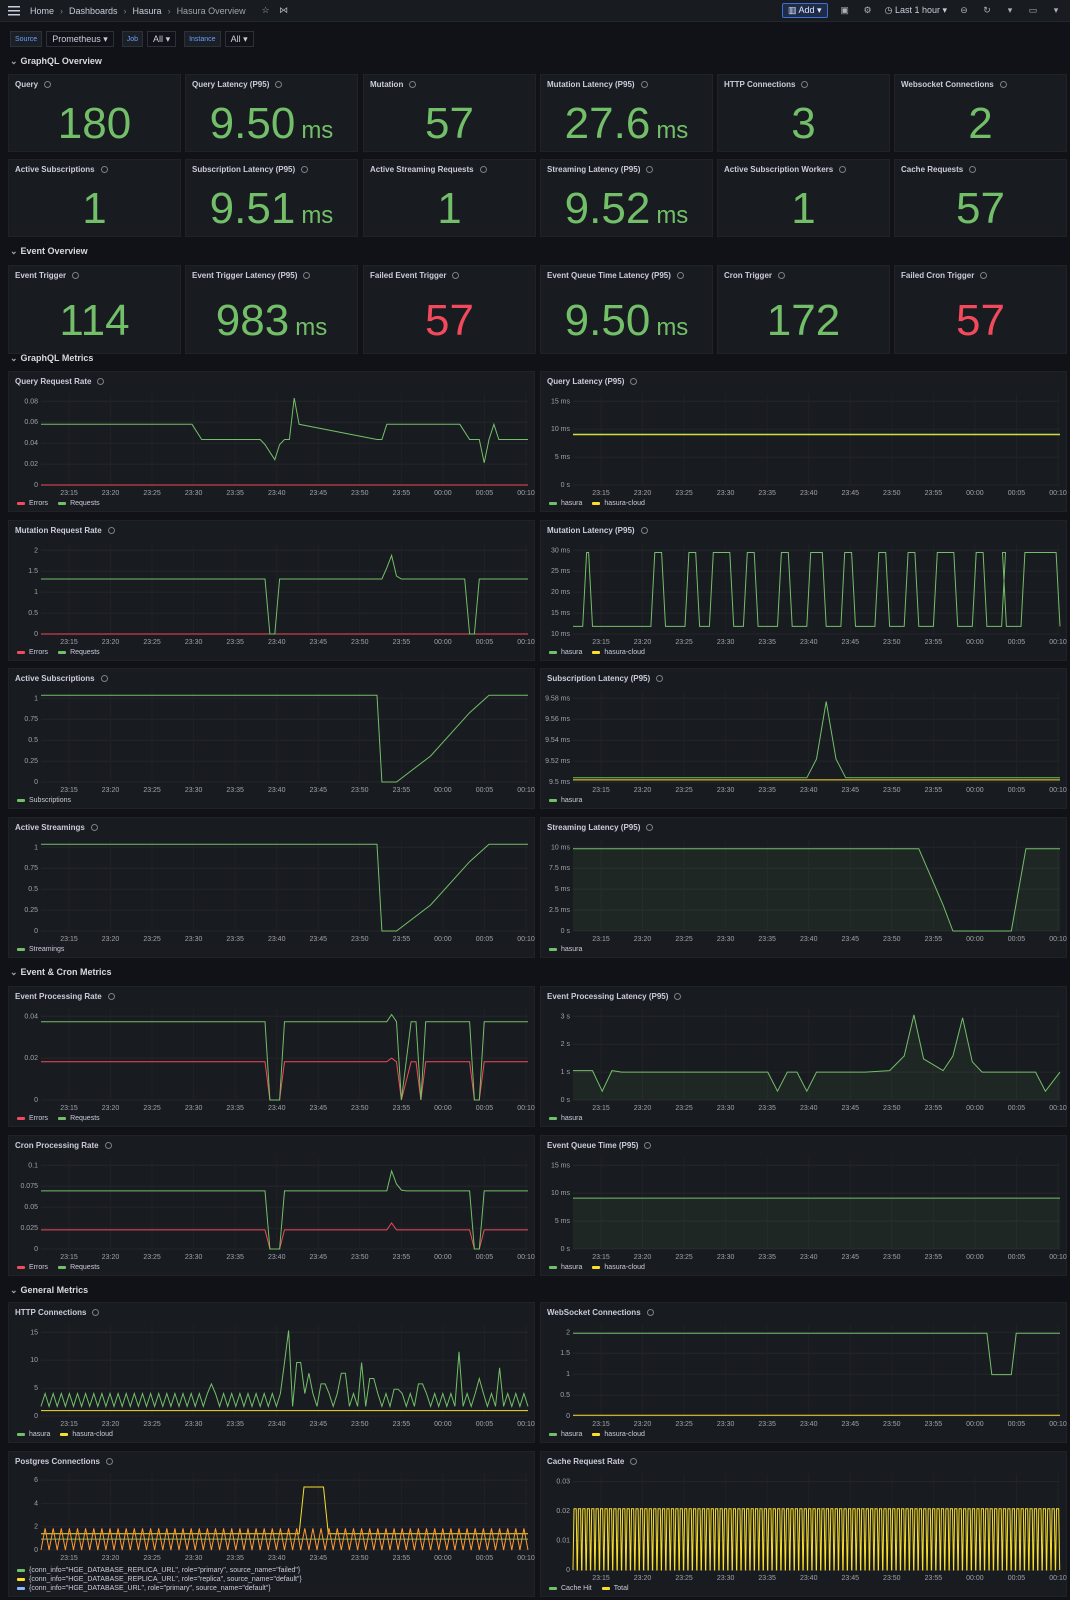  Describe the element at coordinates (94, 198) in the screenshot. I see `stat-panel-active-subscriptions: Active Subscriptions 1` at that location.